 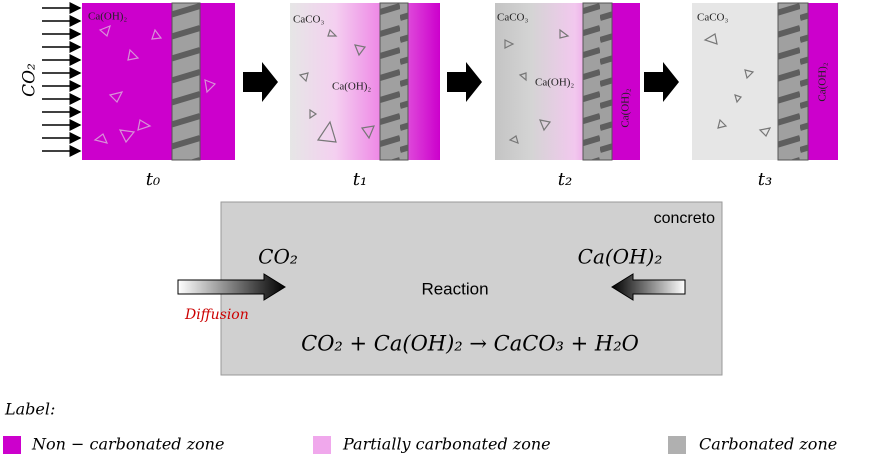 What do you see at coordinates (765, 179) in the screenshot?
I see `time-label: t₃` at bounding box center [765, 179].